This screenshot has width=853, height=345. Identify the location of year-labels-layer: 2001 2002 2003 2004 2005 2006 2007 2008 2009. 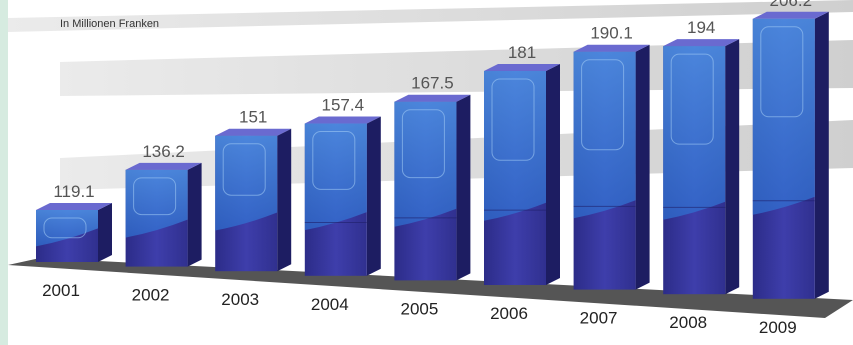
(419, 309).